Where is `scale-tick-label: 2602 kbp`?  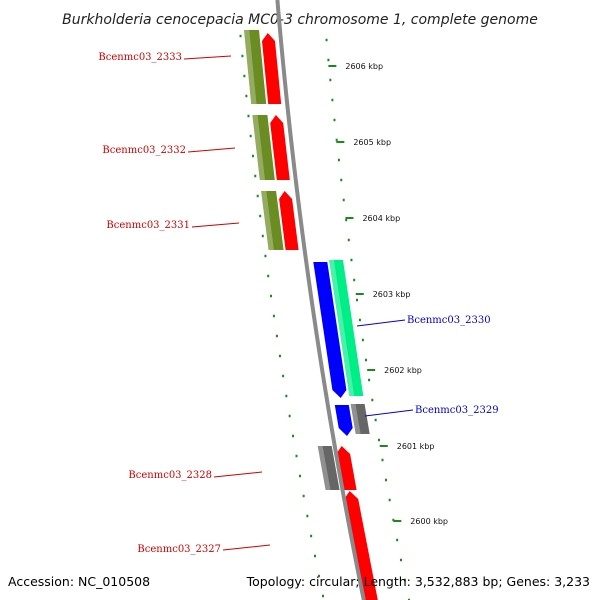
scale-tick-label: 2602 kbp is located at coordinates (403, 370).